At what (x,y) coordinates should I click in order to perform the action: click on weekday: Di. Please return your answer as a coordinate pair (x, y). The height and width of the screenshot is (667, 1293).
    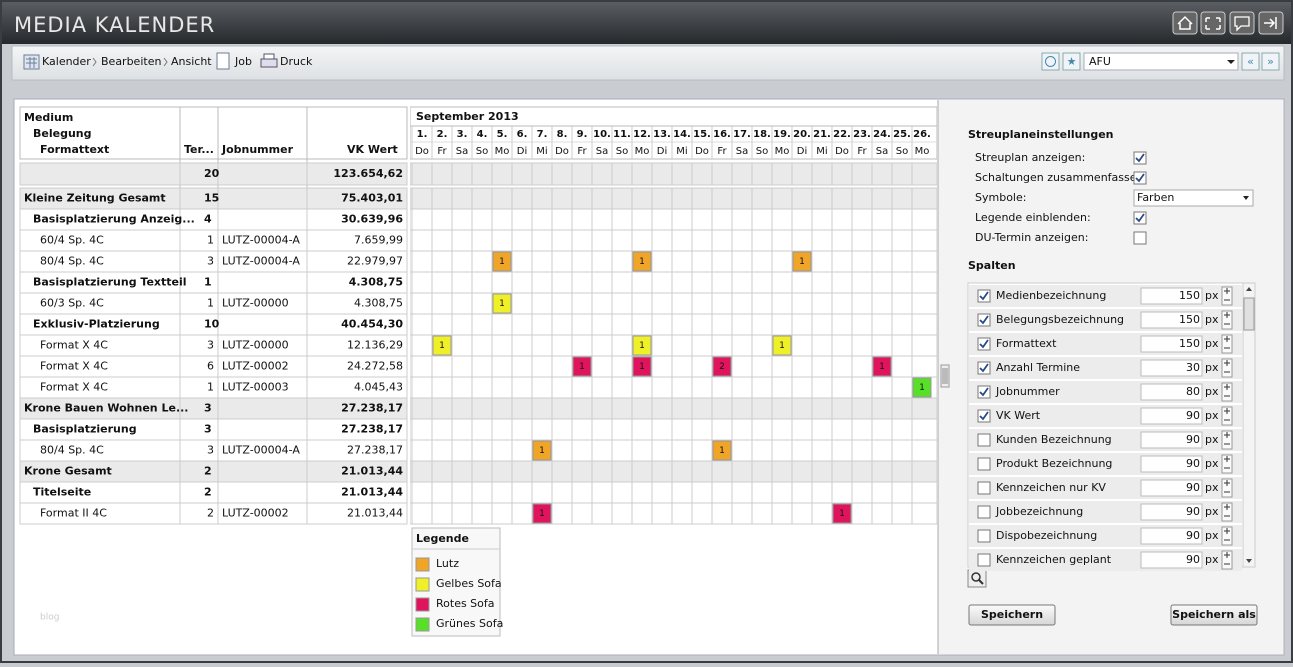
    Looking at the image, I should click on (522, 151).